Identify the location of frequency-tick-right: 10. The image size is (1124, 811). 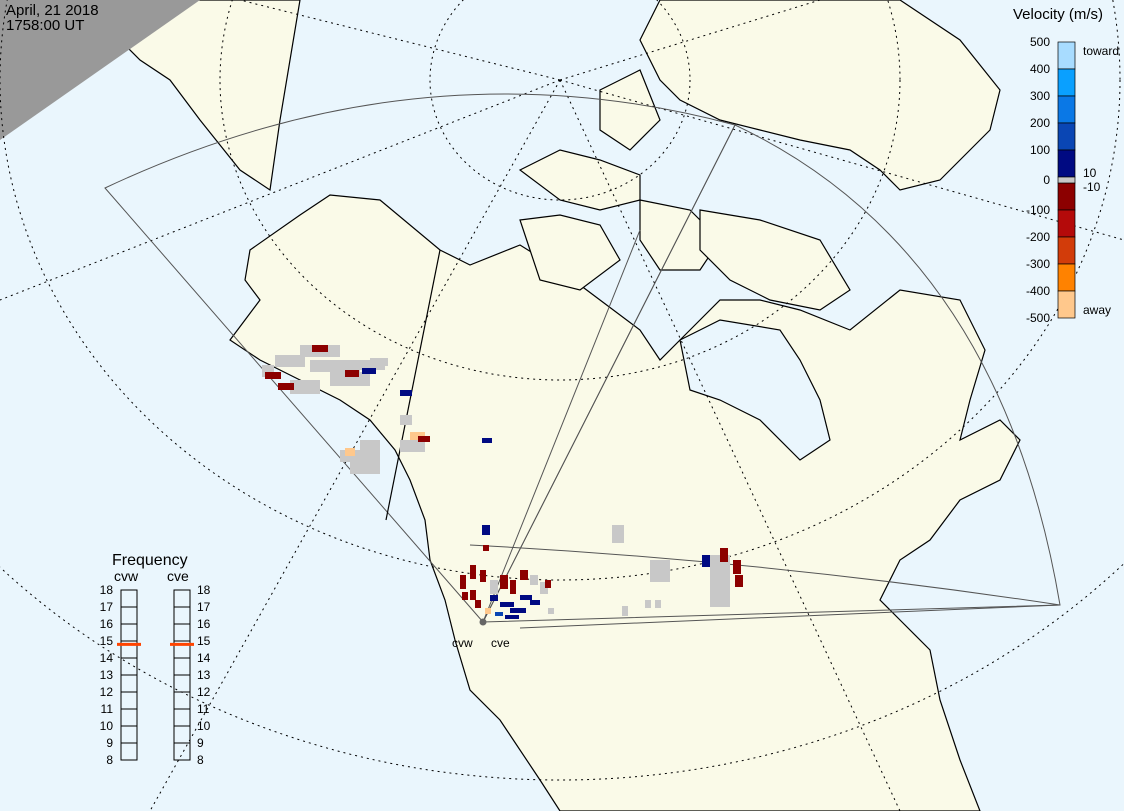
(204, 726).